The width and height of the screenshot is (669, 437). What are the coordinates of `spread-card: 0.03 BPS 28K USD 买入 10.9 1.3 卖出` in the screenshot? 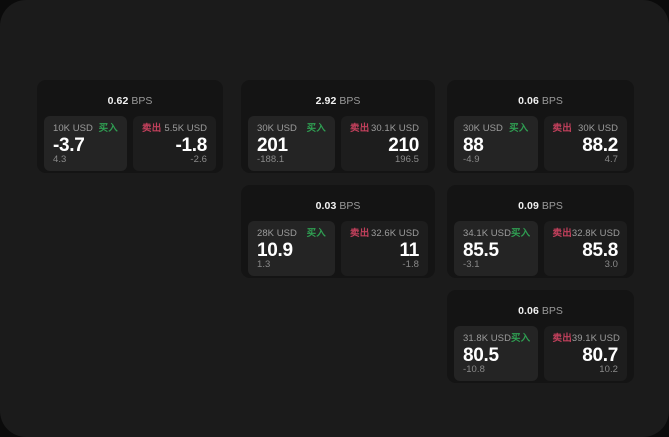 It's located at (338, 231).